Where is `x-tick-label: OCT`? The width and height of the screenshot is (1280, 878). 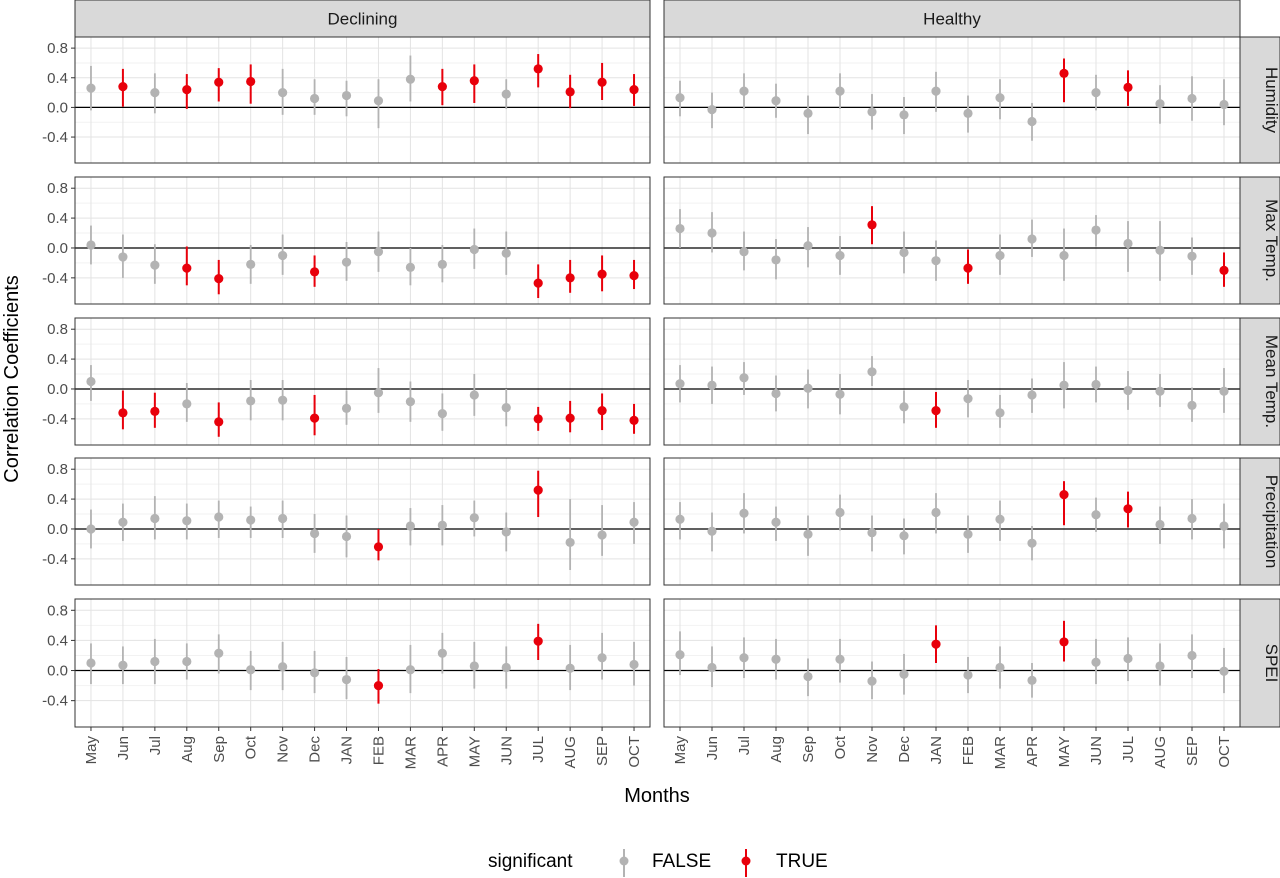 x-tick-label: OCT is located at coordinates (634, 752).